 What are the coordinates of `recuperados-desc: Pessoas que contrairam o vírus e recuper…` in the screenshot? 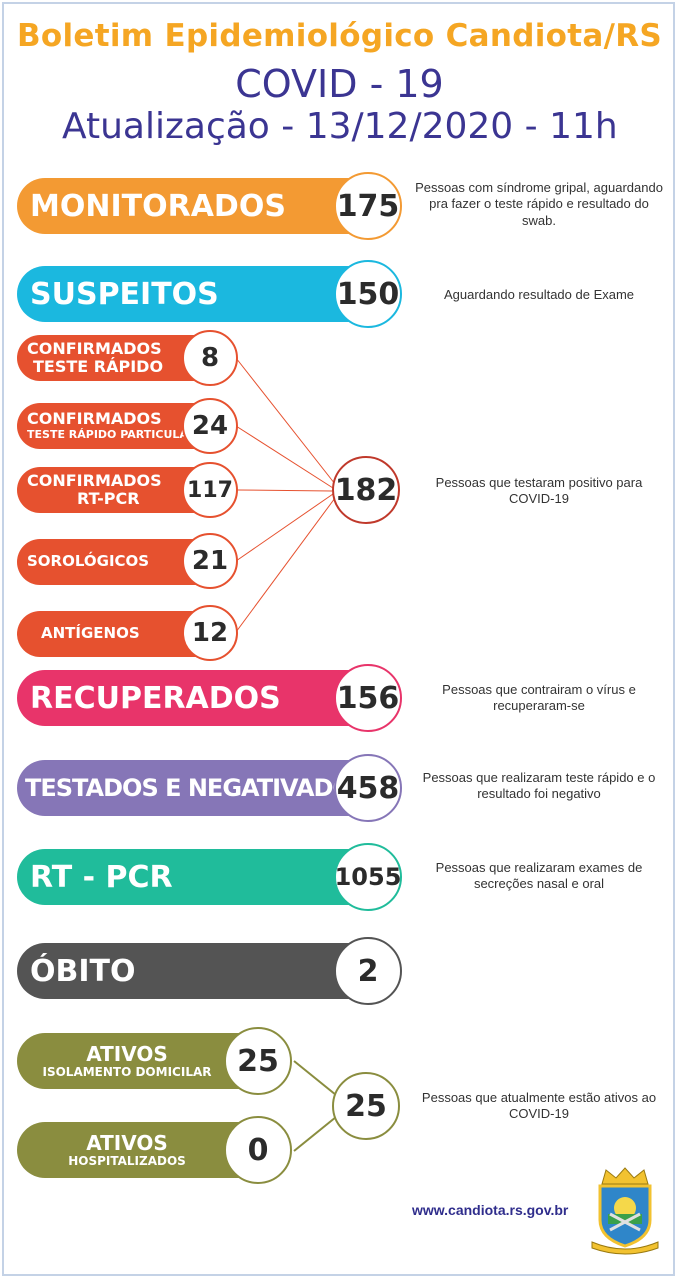 It's located at (539, 698).